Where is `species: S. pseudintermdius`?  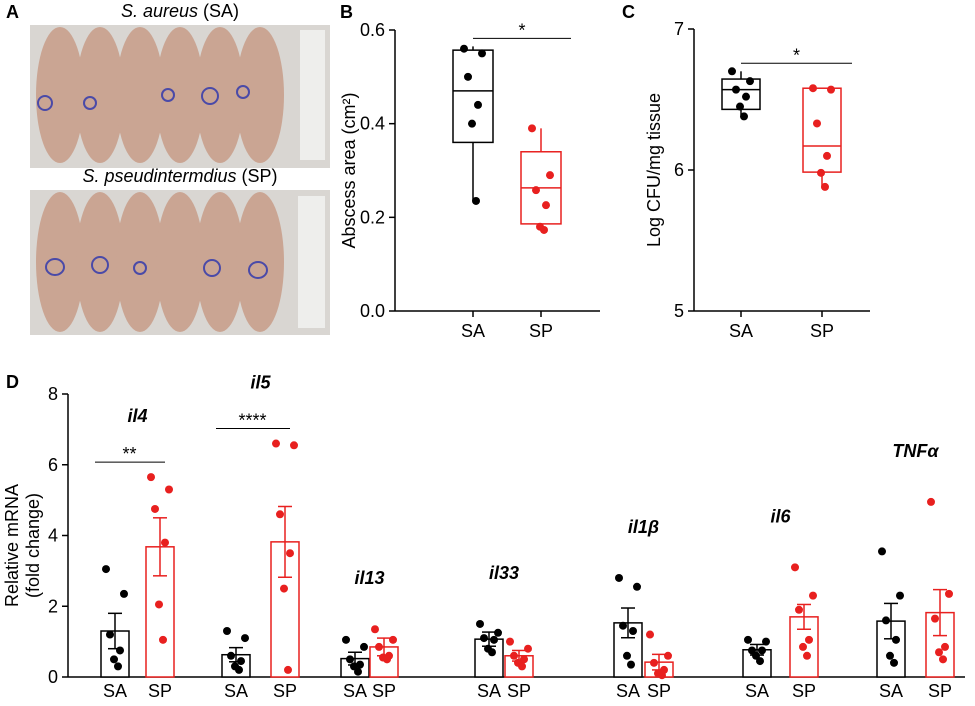 species: S. pseudintermdius is located at coordinates (159, 176).